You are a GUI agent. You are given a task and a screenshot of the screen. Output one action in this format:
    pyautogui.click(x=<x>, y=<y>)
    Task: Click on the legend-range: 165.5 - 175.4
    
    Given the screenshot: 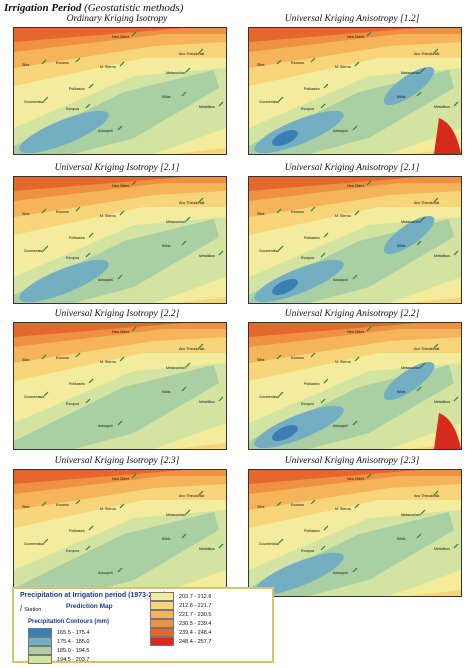 What is the action you would take?
    pyautogui.click(x=73, y=632)
    